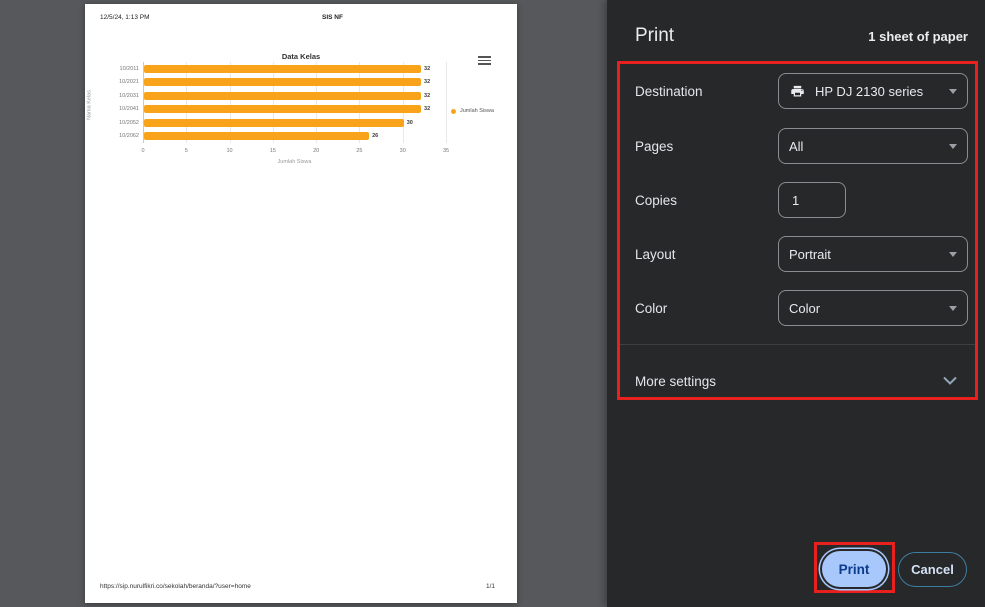  I want to click on color-label: Color, so click(651, 308).